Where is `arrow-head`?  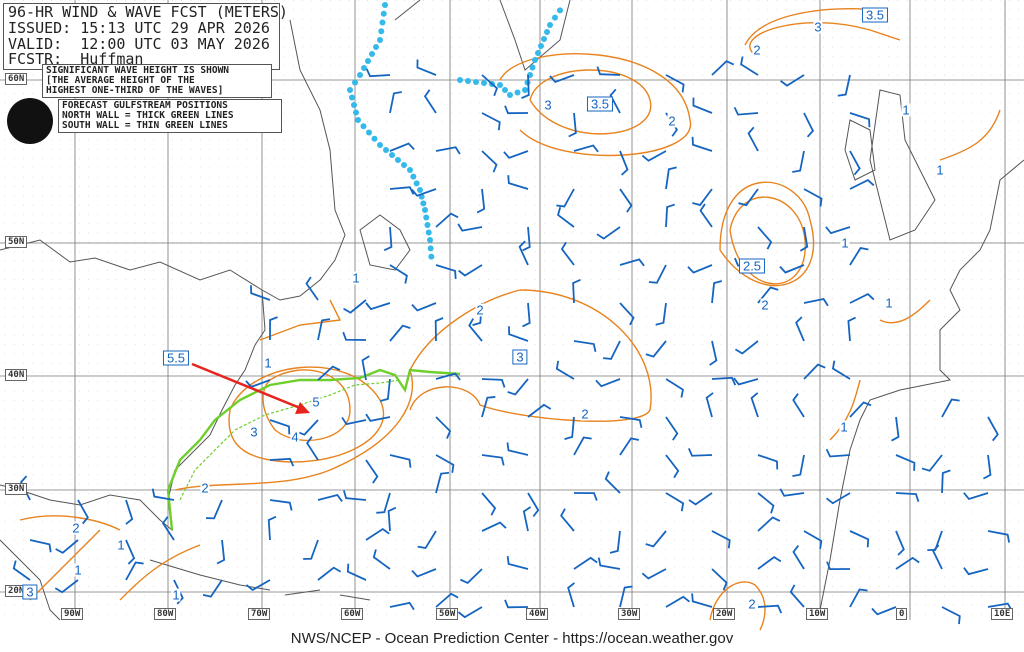 arrow-head is located at coordinates (302, 408).